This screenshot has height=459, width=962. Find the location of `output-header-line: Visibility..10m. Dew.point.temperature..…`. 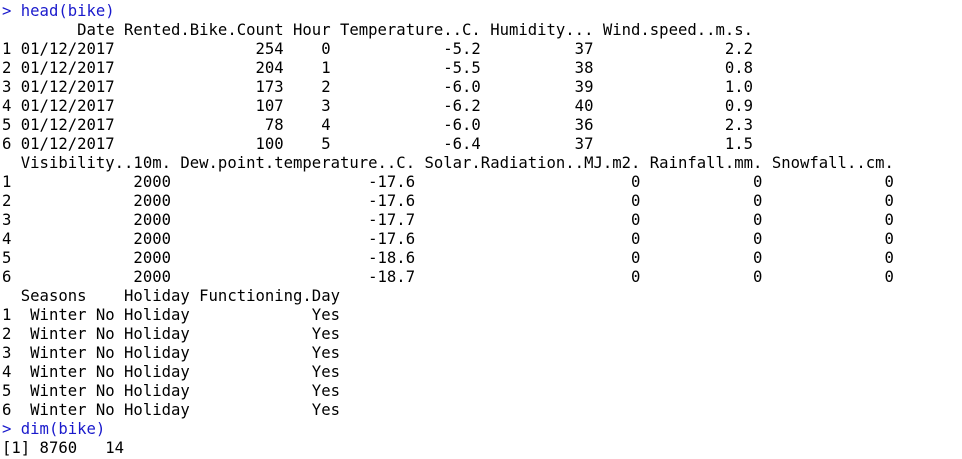

output-header-line: Visibility..10m. Dew.point.temperature..… is located at coordinates (448, 163).